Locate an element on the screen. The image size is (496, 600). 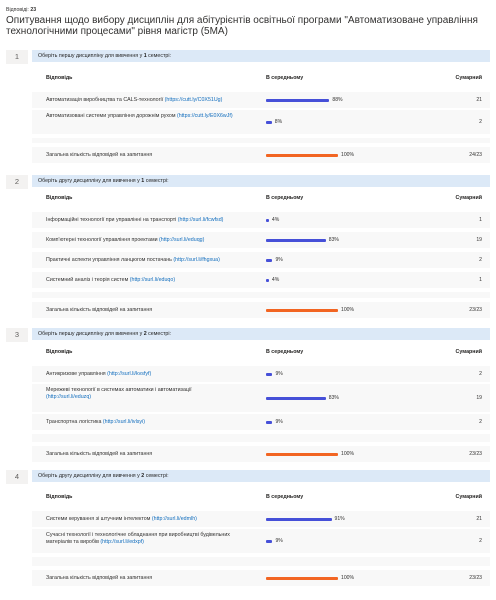
answer-link: (http://surl.li/eduqo) is located at coordinates (152, 279).